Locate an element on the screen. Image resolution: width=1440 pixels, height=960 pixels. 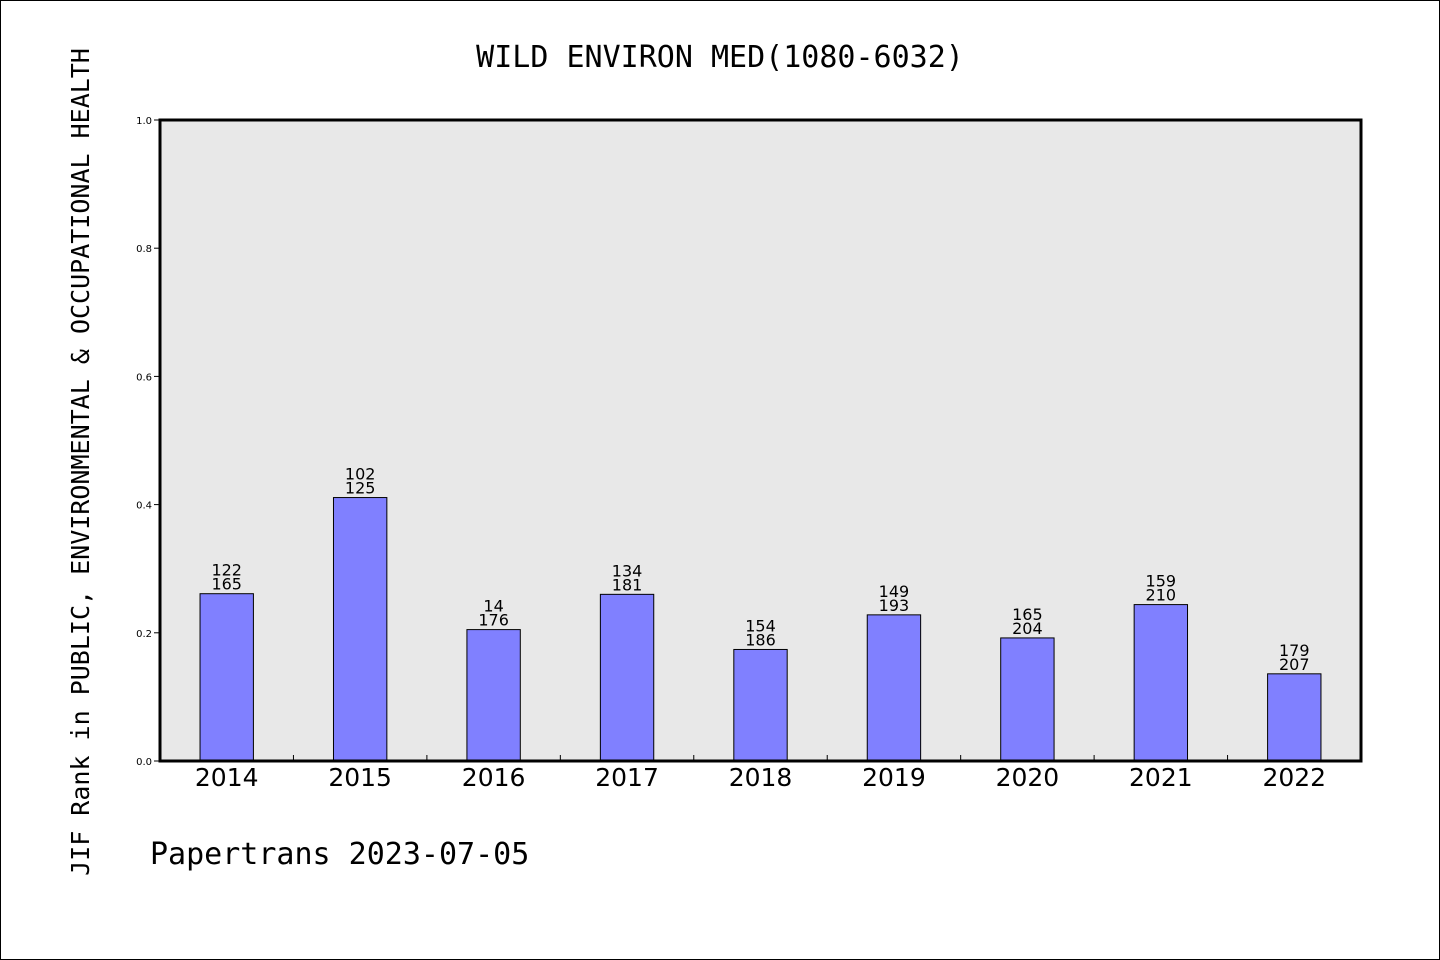
y-axis-ticks: 0.0 0.2 0.4 0.6 0.8 1.0 is located at coordinates (148, 442).